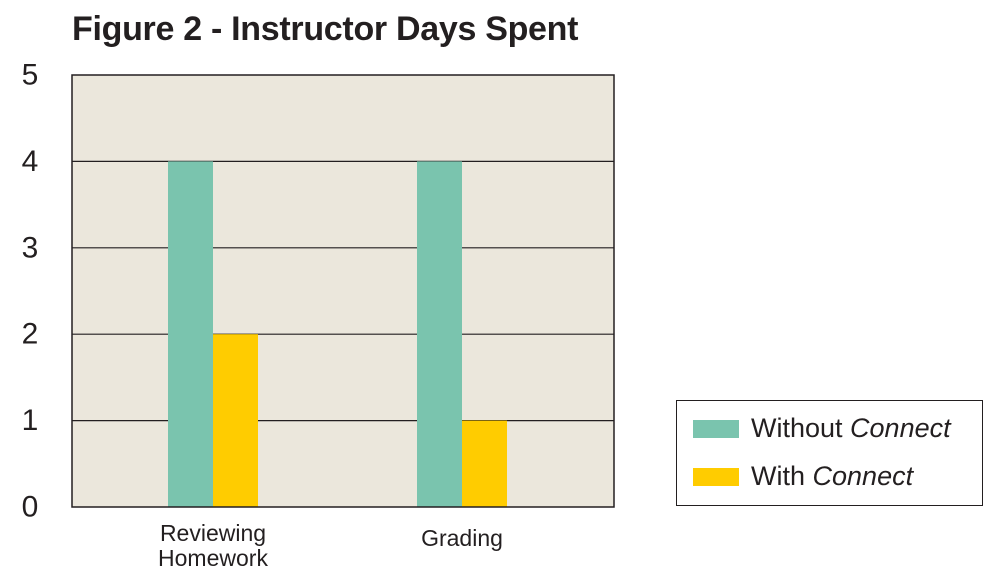 This screenshot has width=999, height=585. I want to click on legend-swatch-without-connect, so click(716, 428).